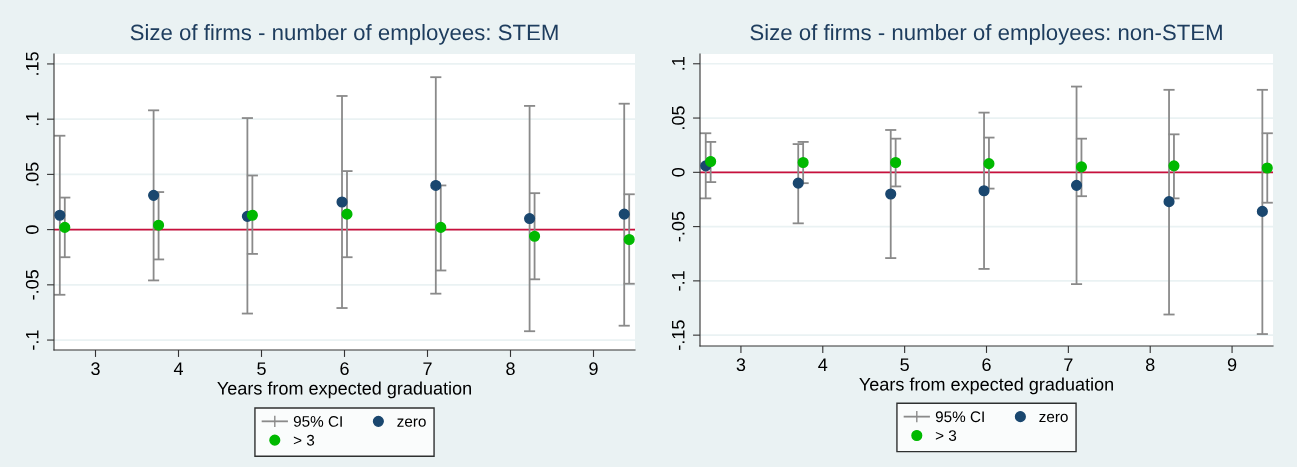 This screenshot has width=1297, height=467. What do you see at coordinates (986, 34) in the screenshot?
I see `chart-title: Size of firms - number of employees: non-STEM` at bounding box center [986, 34].